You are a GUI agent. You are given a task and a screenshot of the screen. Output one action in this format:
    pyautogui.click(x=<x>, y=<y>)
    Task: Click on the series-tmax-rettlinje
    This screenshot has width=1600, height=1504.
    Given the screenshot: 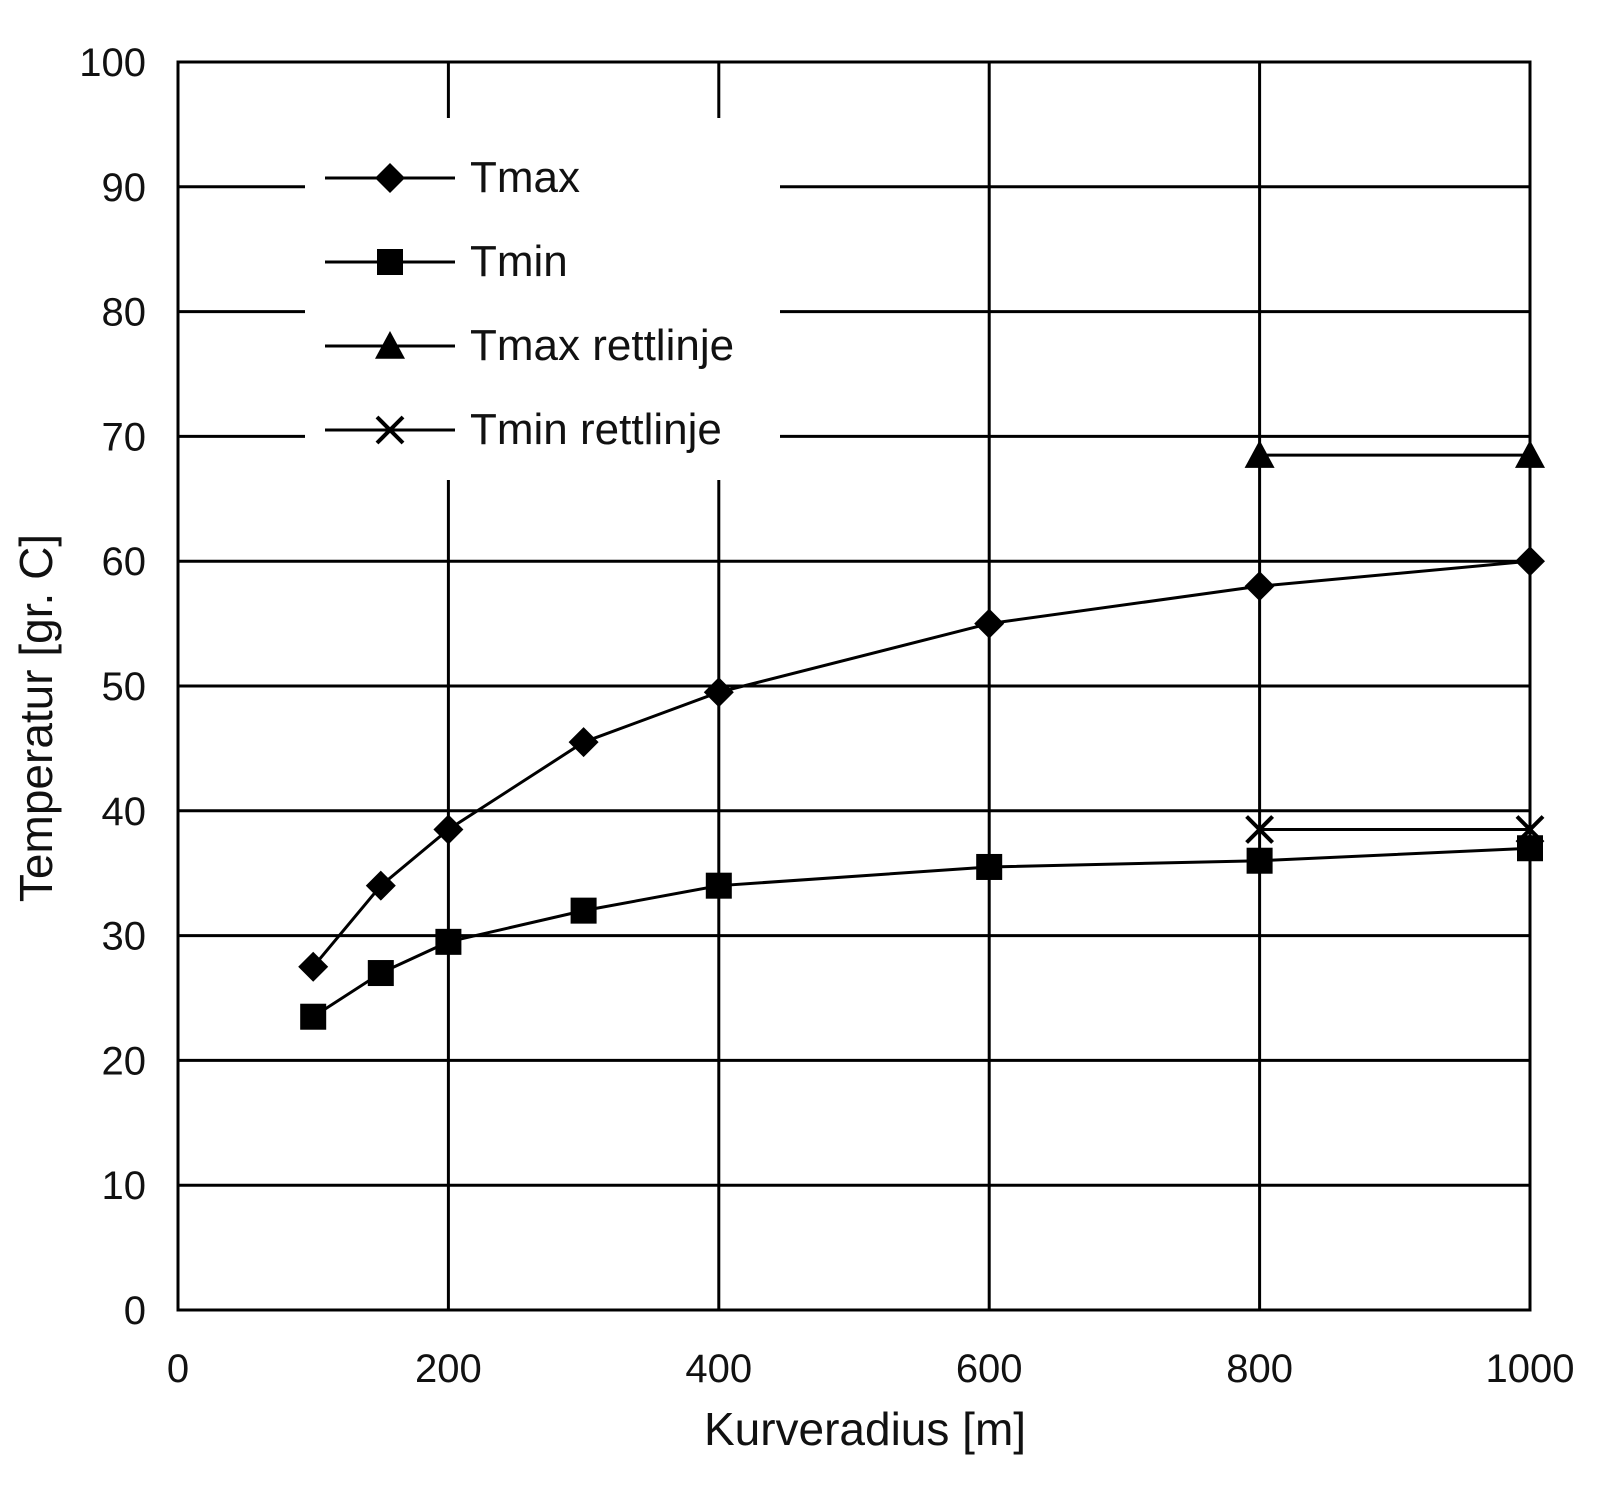 What is the action you would take?
    pyautogui.click(x=1394, y=454)
    